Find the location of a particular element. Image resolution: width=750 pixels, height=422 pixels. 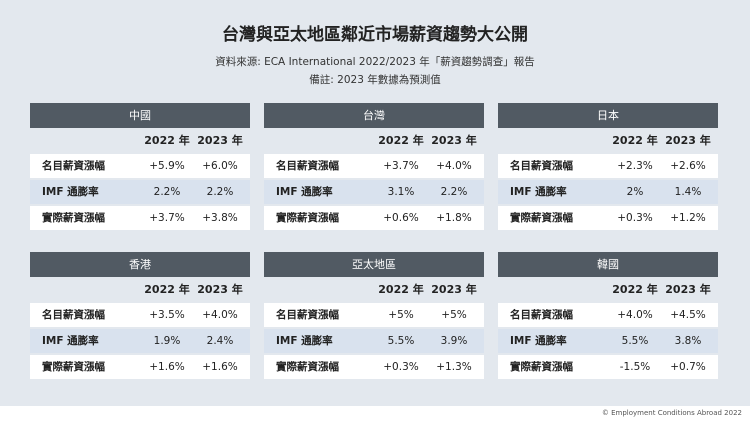

table-row: IMF 通膨率 5.5% 3.9% is located at coordinates (374, 341).